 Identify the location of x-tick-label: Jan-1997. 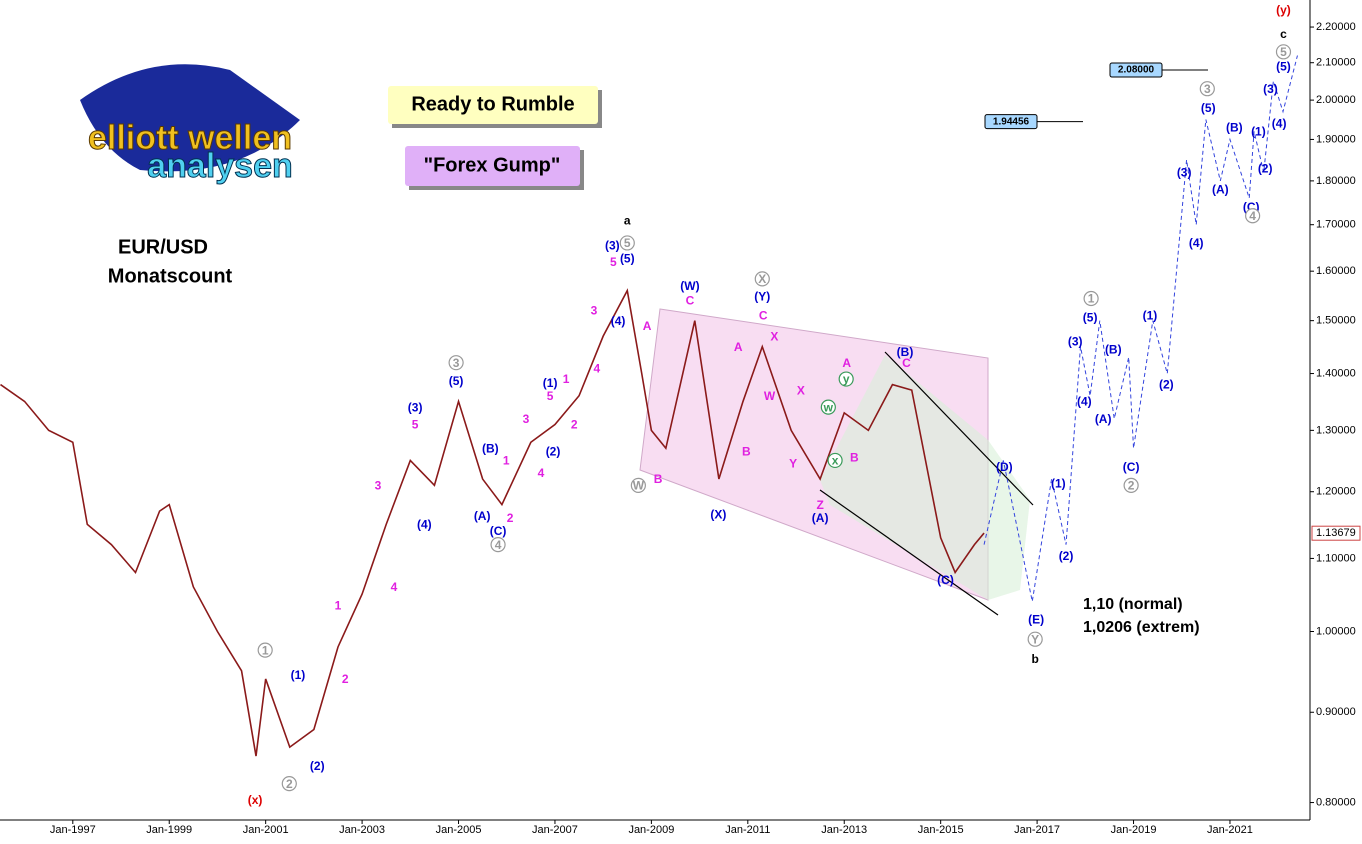
(73, 830).